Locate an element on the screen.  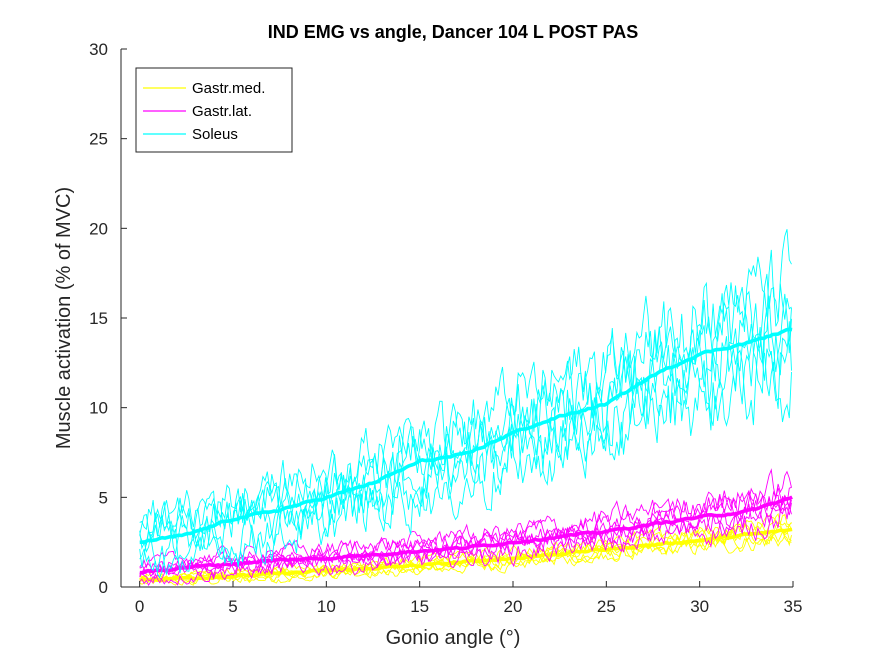
legend-label: Gastr.med. is located at coordinates (228, 88).